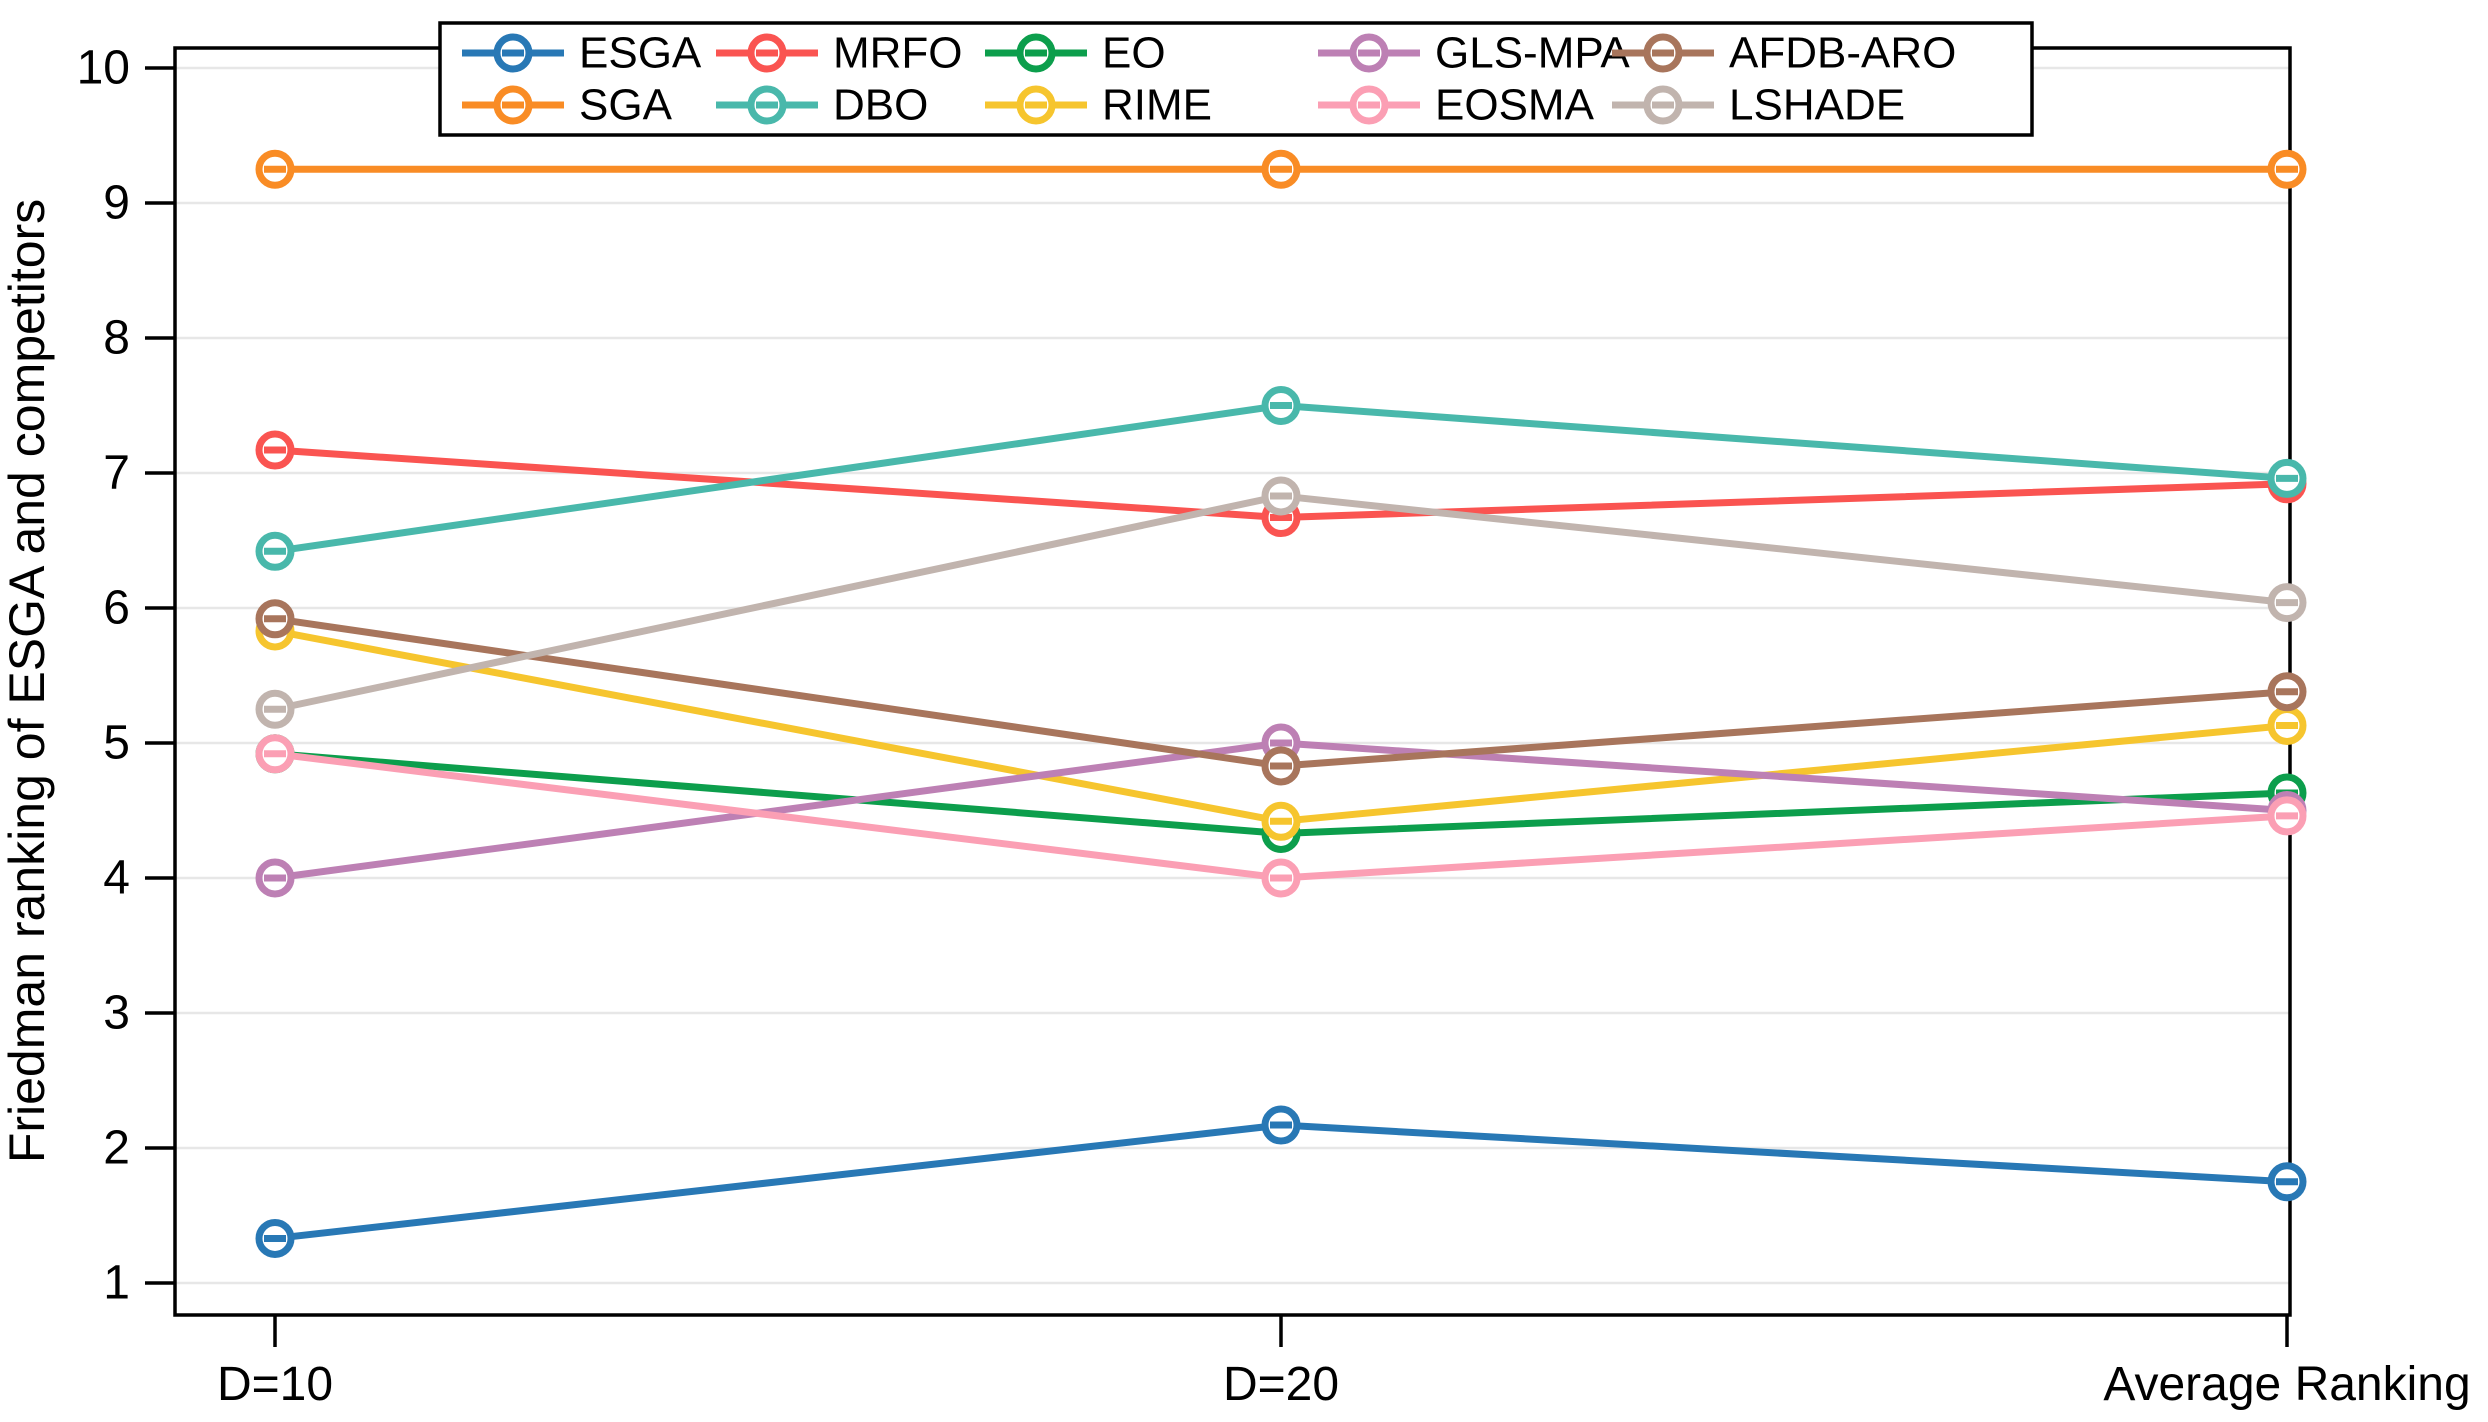 The width and height of the screenshot is (2488, 1422). I want to click on legend-entry-mrfo: MRFO, so click(839, 53).